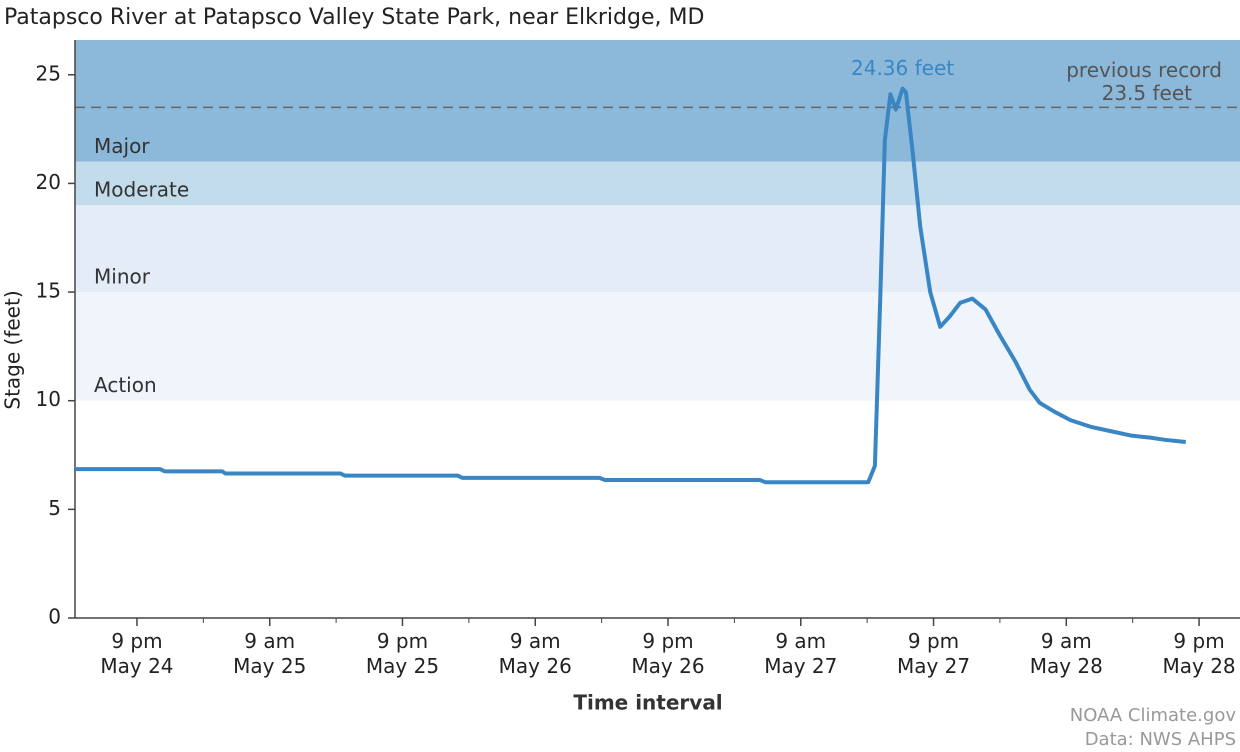 The height and width of the screenshot is (752, 1240). Describe the element at coordinates (137, 653) in the screenshot. I see `x-tick-label: 9 pm May 24` at that location.